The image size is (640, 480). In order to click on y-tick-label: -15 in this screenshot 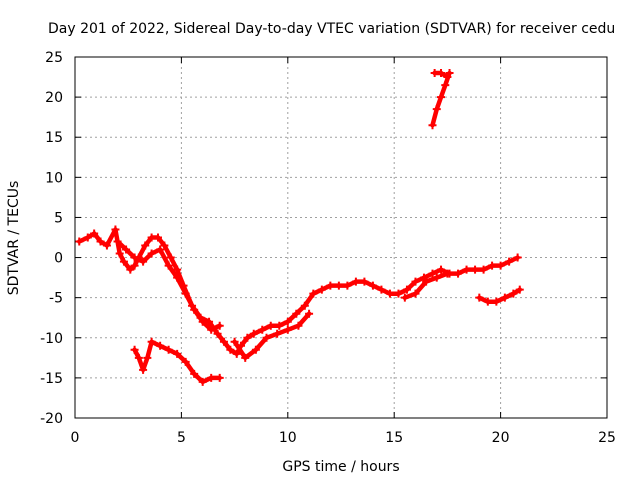, I will do `click(51, 379)`.